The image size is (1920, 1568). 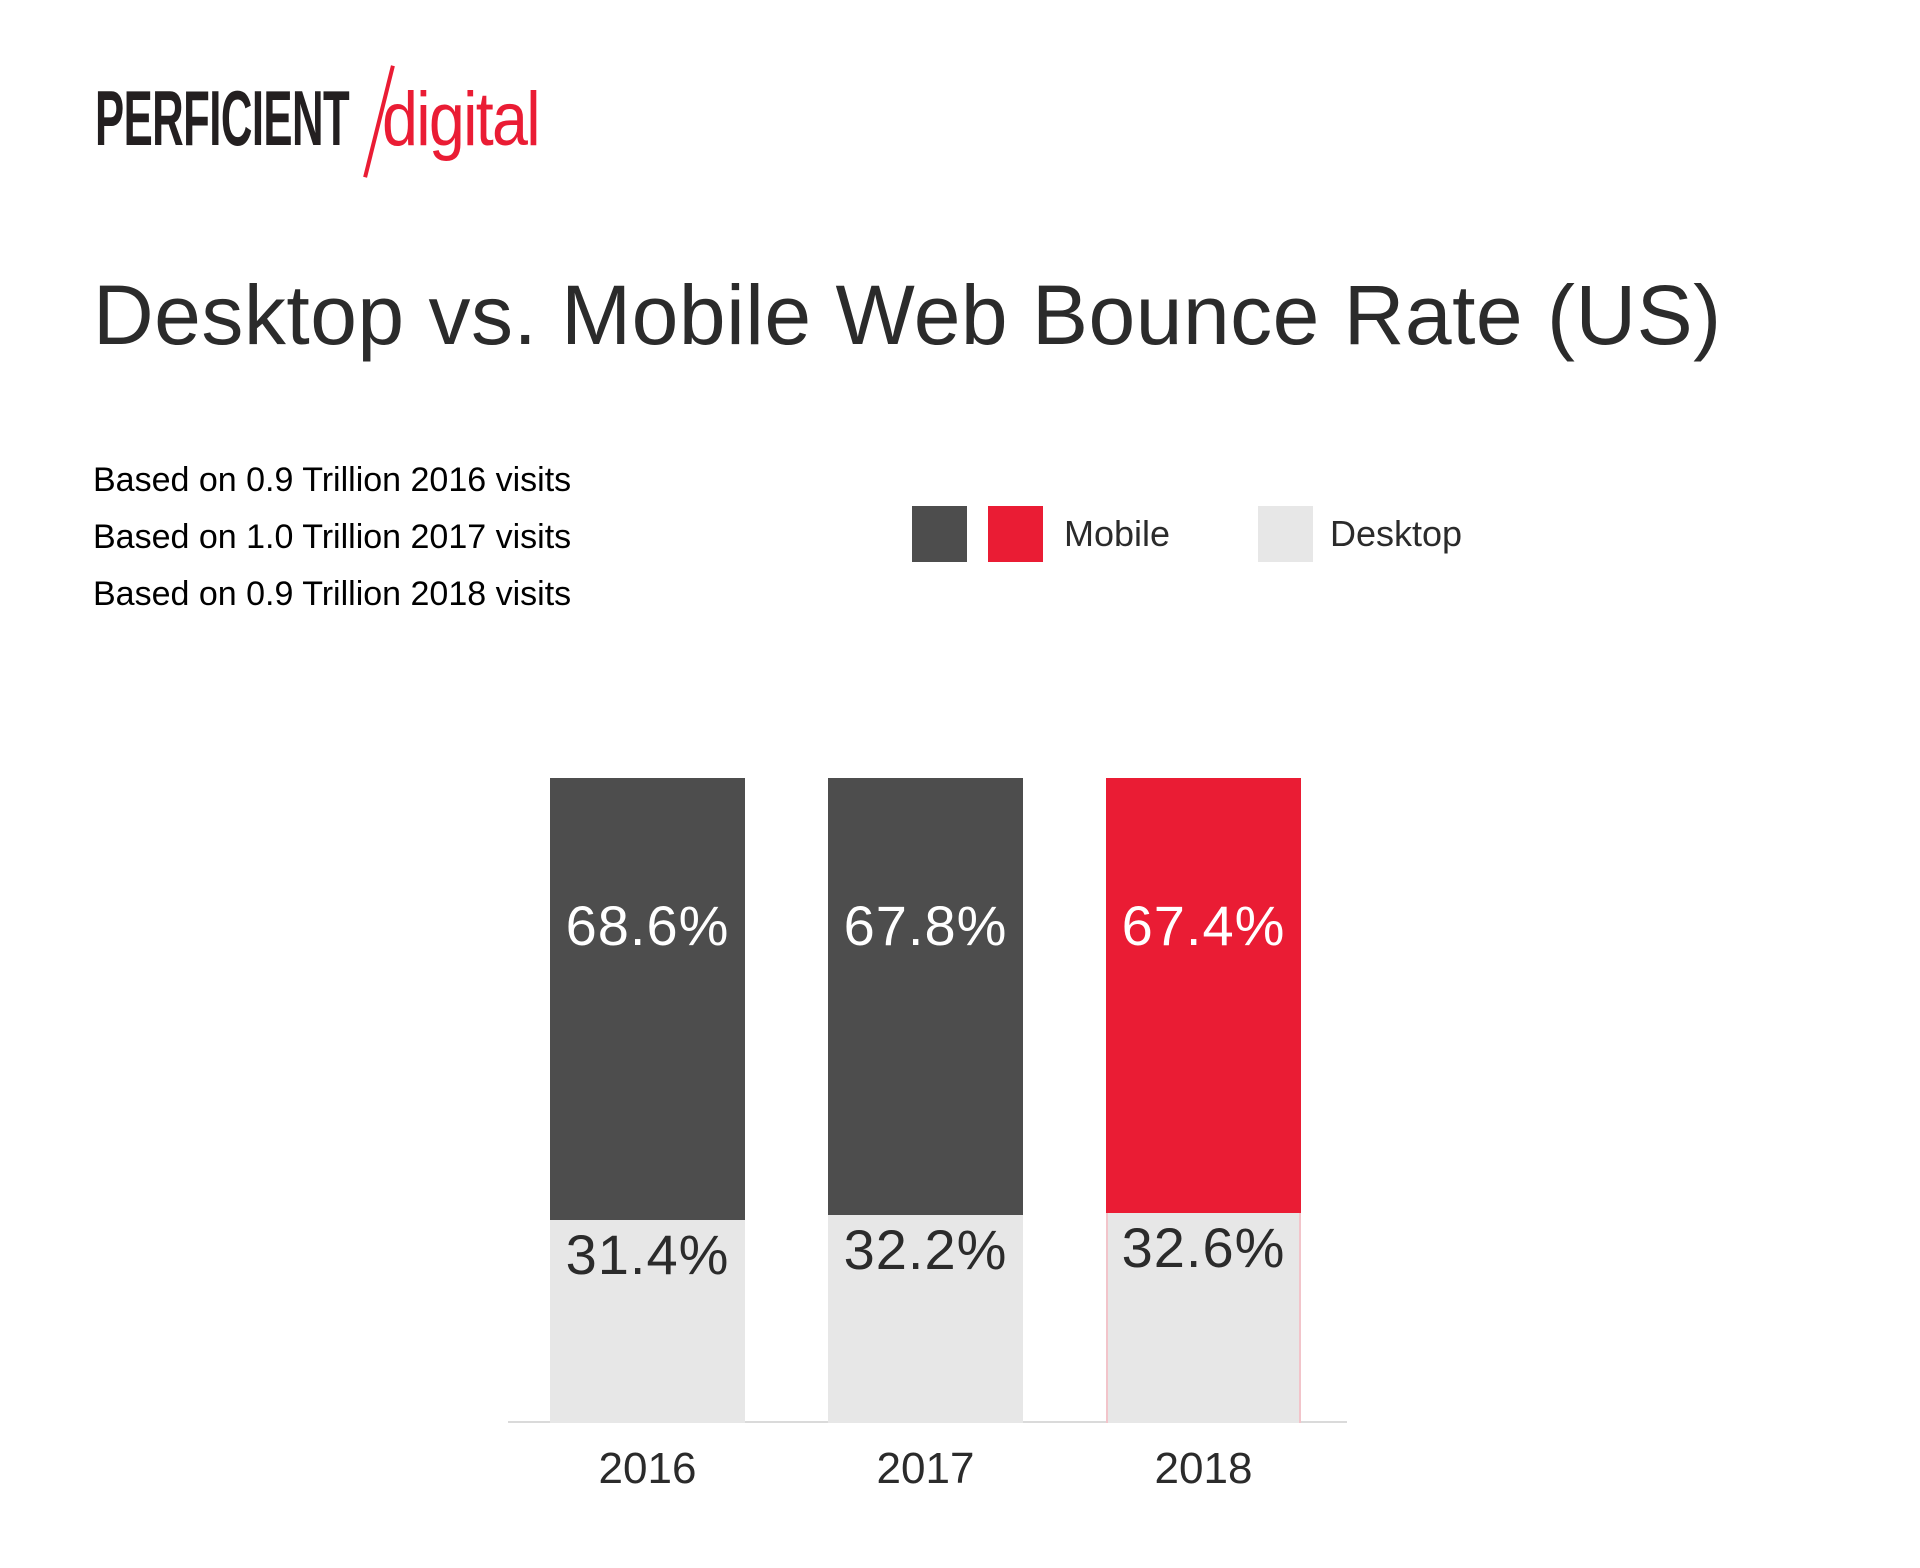 I want to click on source-note-2016: Based on 0.9 Trillion 2016 visits, so click(x=332, y=480).